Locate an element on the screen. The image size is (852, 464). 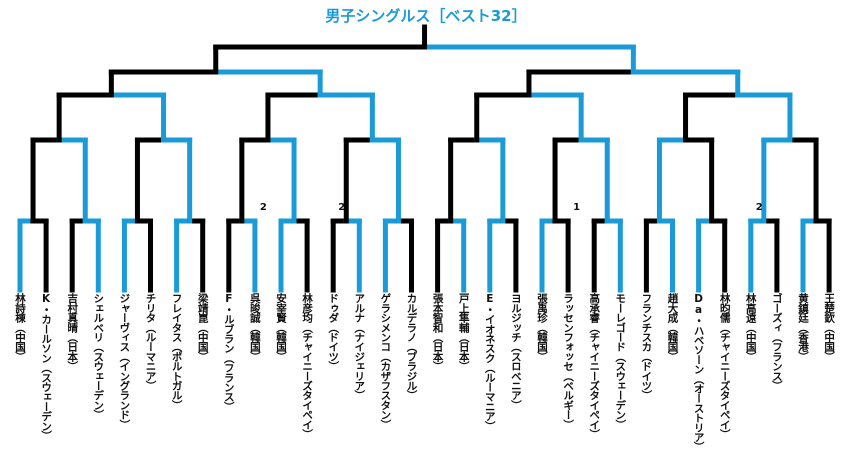
player-name: ヨルジッチ（スロベニア） is located at coordinates (515, 351).